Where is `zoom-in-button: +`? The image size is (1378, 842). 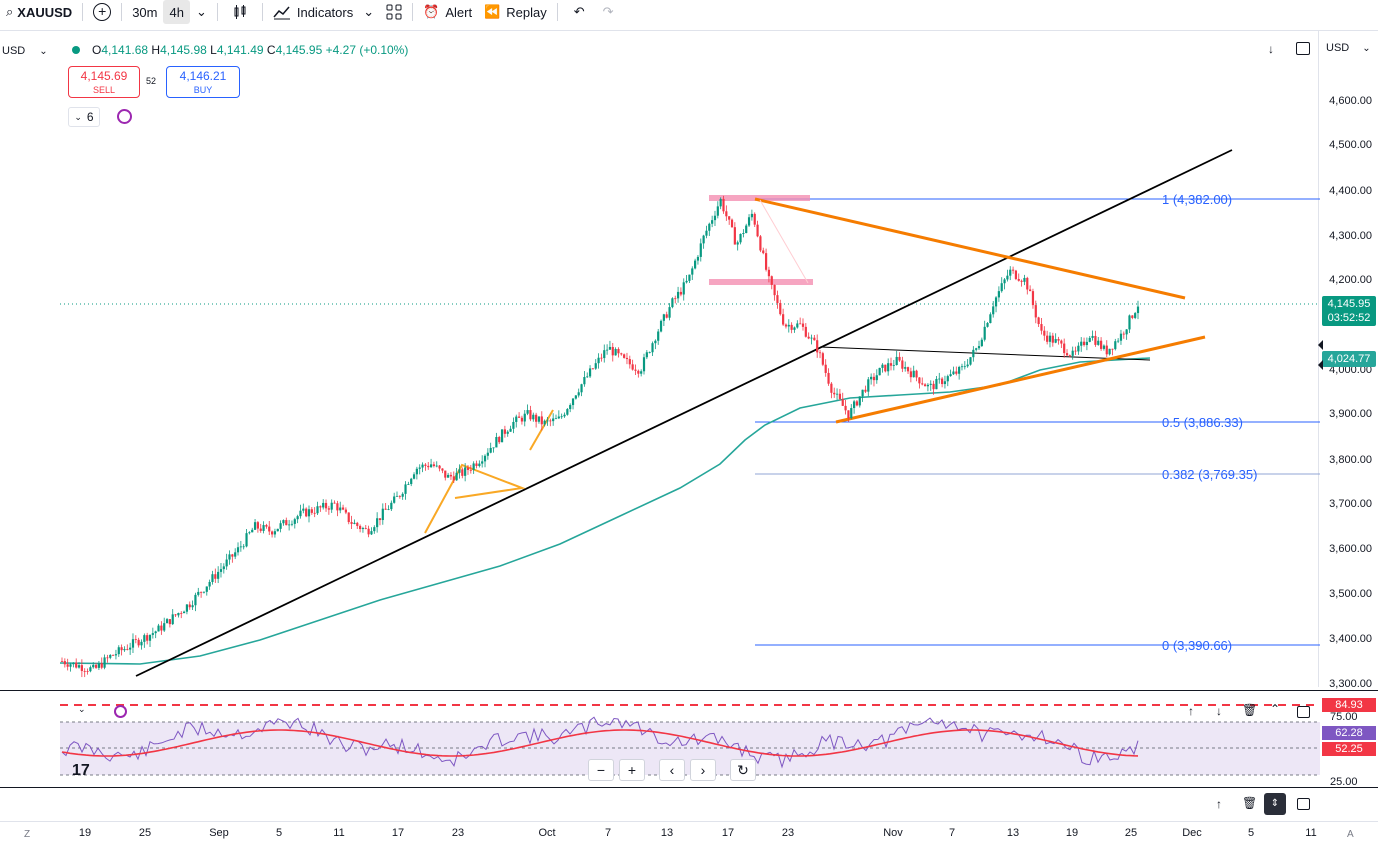 zoom-in-button: + is located at coordinates (632, 770).